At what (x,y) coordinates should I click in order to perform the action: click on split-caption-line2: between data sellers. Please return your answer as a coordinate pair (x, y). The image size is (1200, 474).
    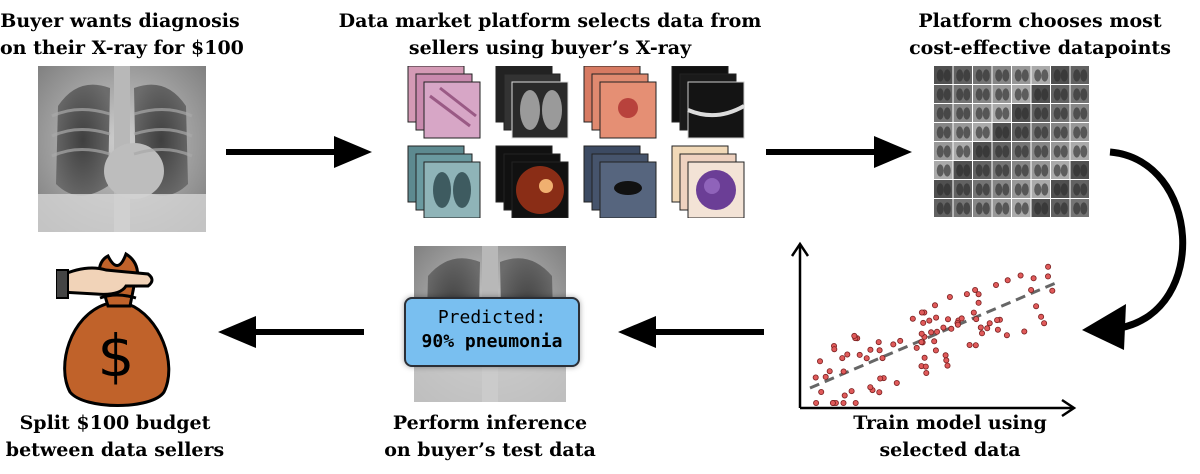
    Looking at the image, I should click on (115, 450).